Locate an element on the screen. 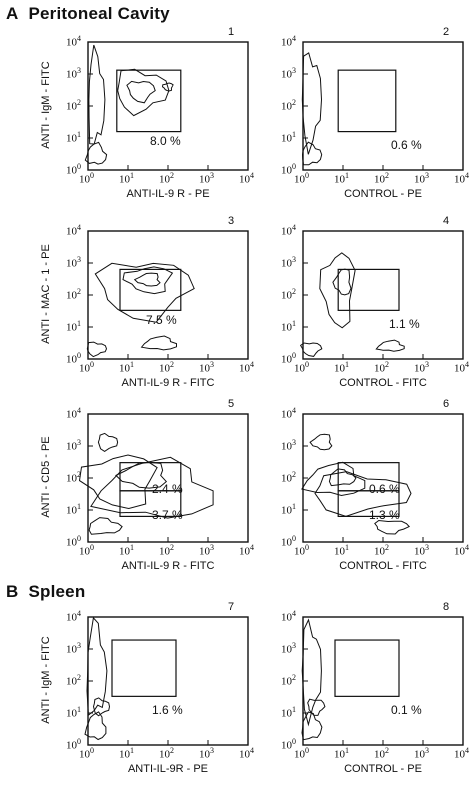 The image size is (474, 791). gate-percentage: 2.4 % is located at coordinates (167, 489).